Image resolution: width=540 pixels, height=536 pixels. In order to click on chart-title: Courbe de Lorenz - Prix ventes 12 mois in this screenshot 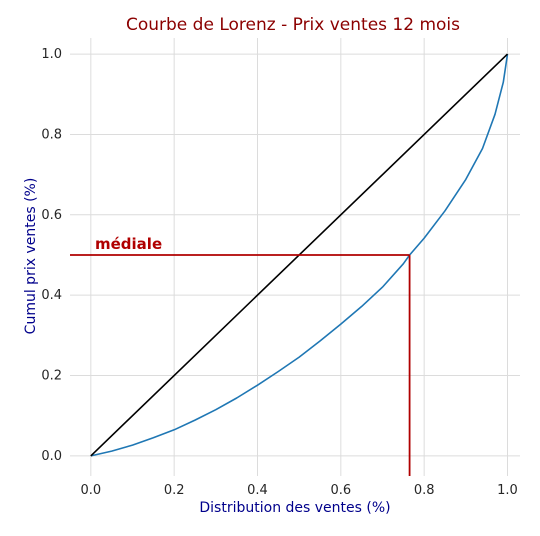, I will do `click(293, 25)`.